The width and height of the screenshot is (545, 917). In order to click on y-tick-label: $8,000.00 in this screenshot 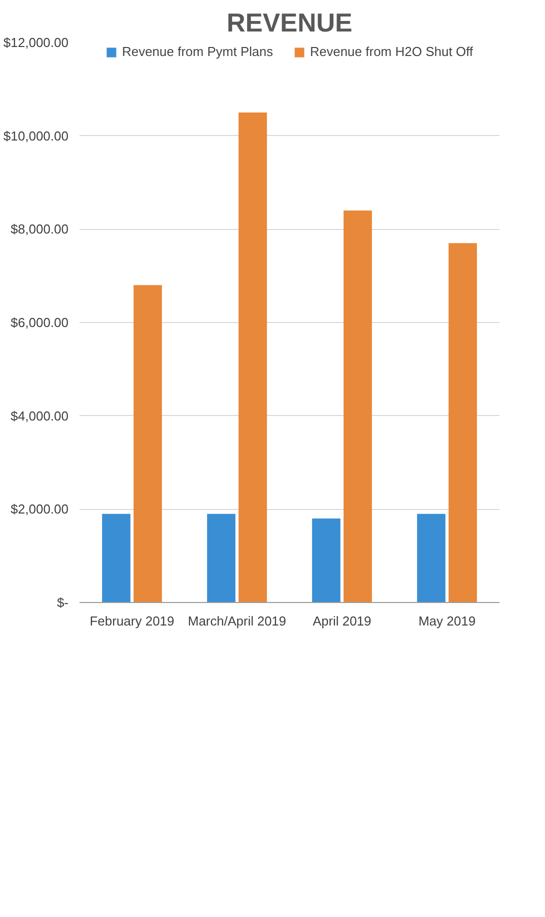, I will do `click(39, 229)`.